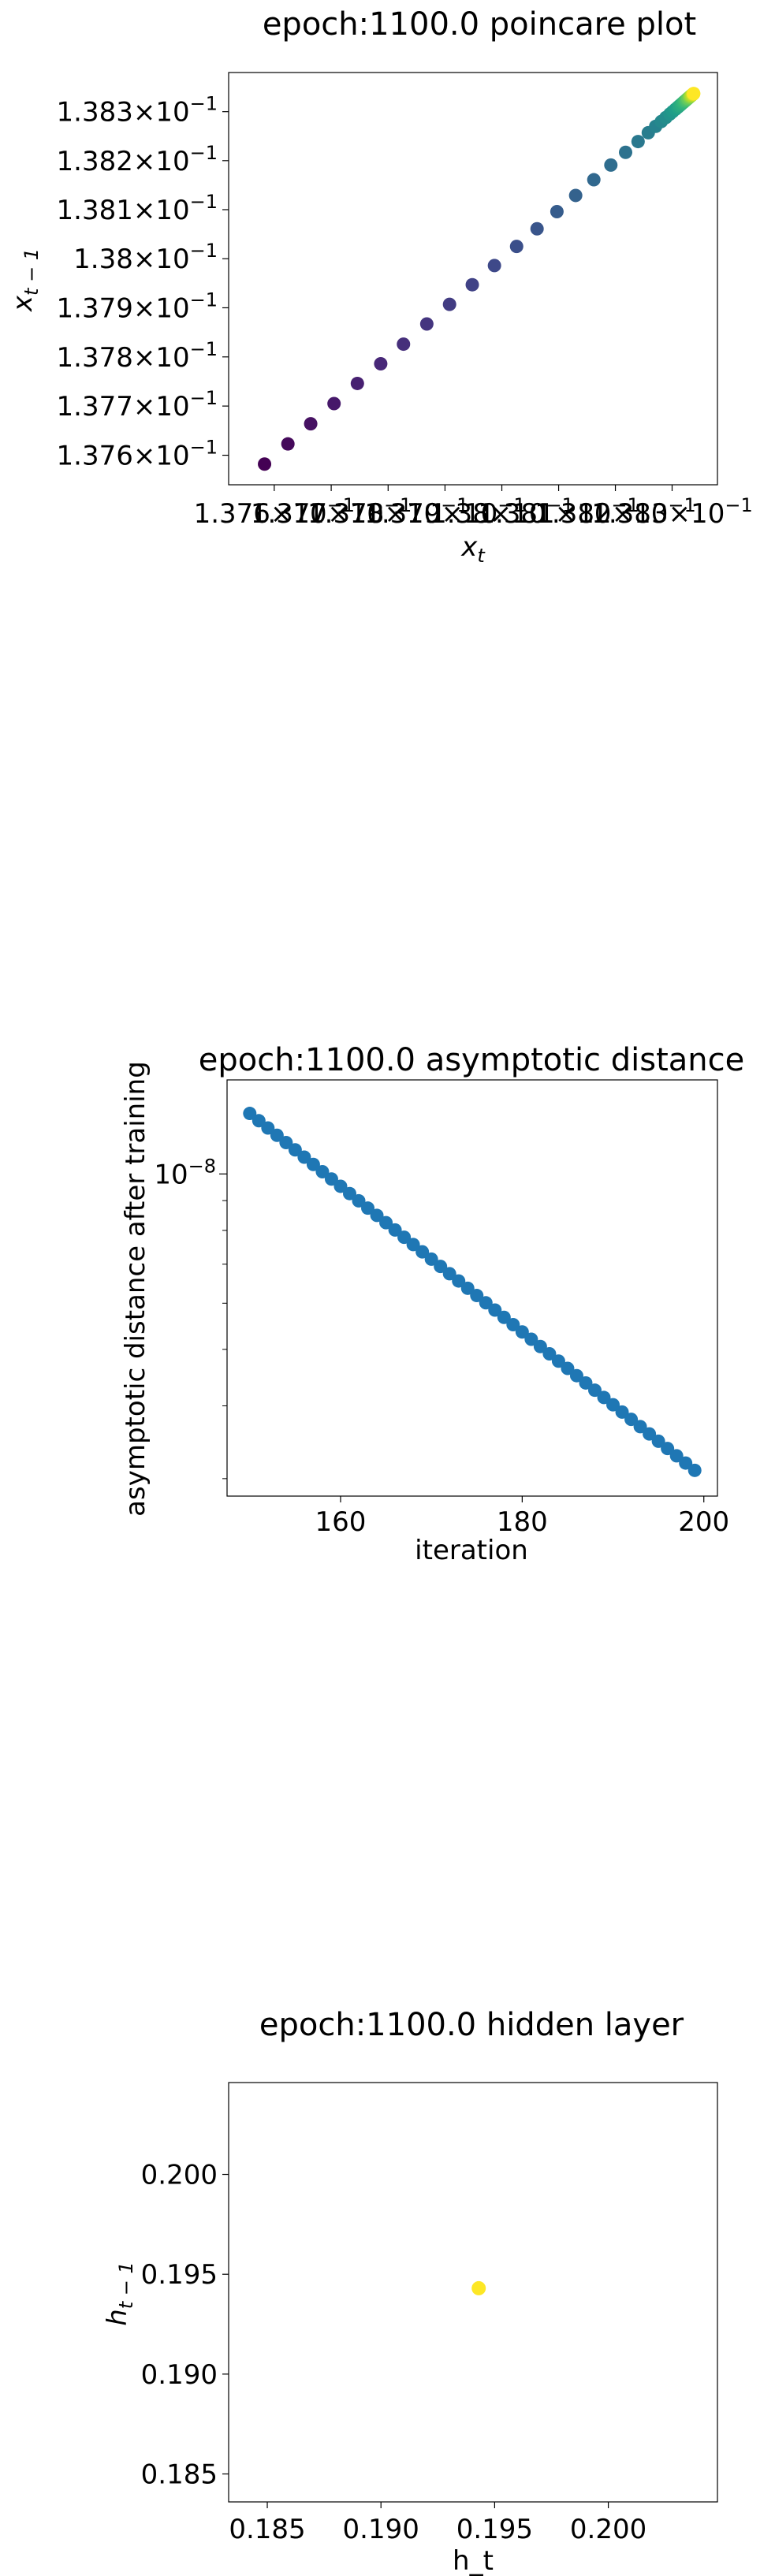 The width and height of the screenshot is (775, 2576). Describe the element at coordinates (608, 2529) in the screenshot. I see `x-tick-label: 0.200` at that location.